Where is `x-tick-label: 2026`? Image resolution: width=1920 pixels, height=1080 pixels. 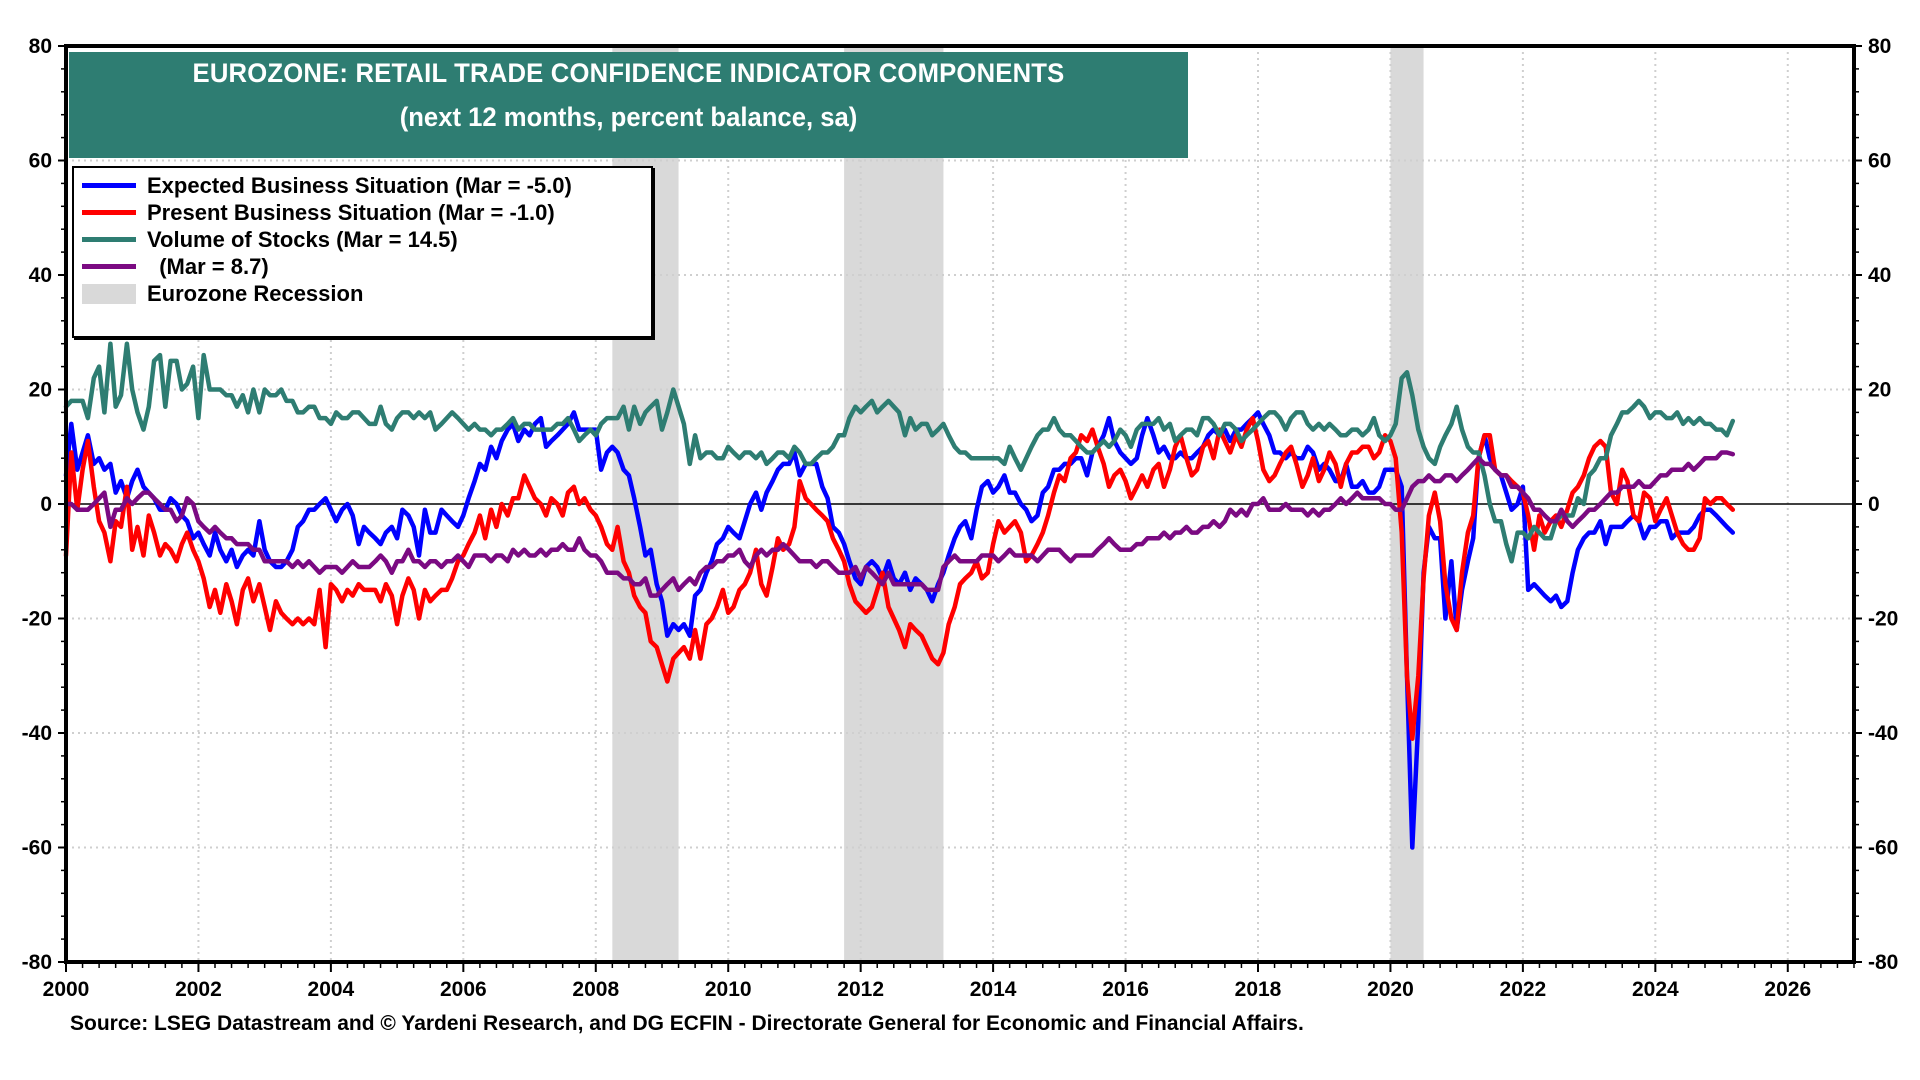
x-tick-label: 2026 is located at coordinates (1787, 989).